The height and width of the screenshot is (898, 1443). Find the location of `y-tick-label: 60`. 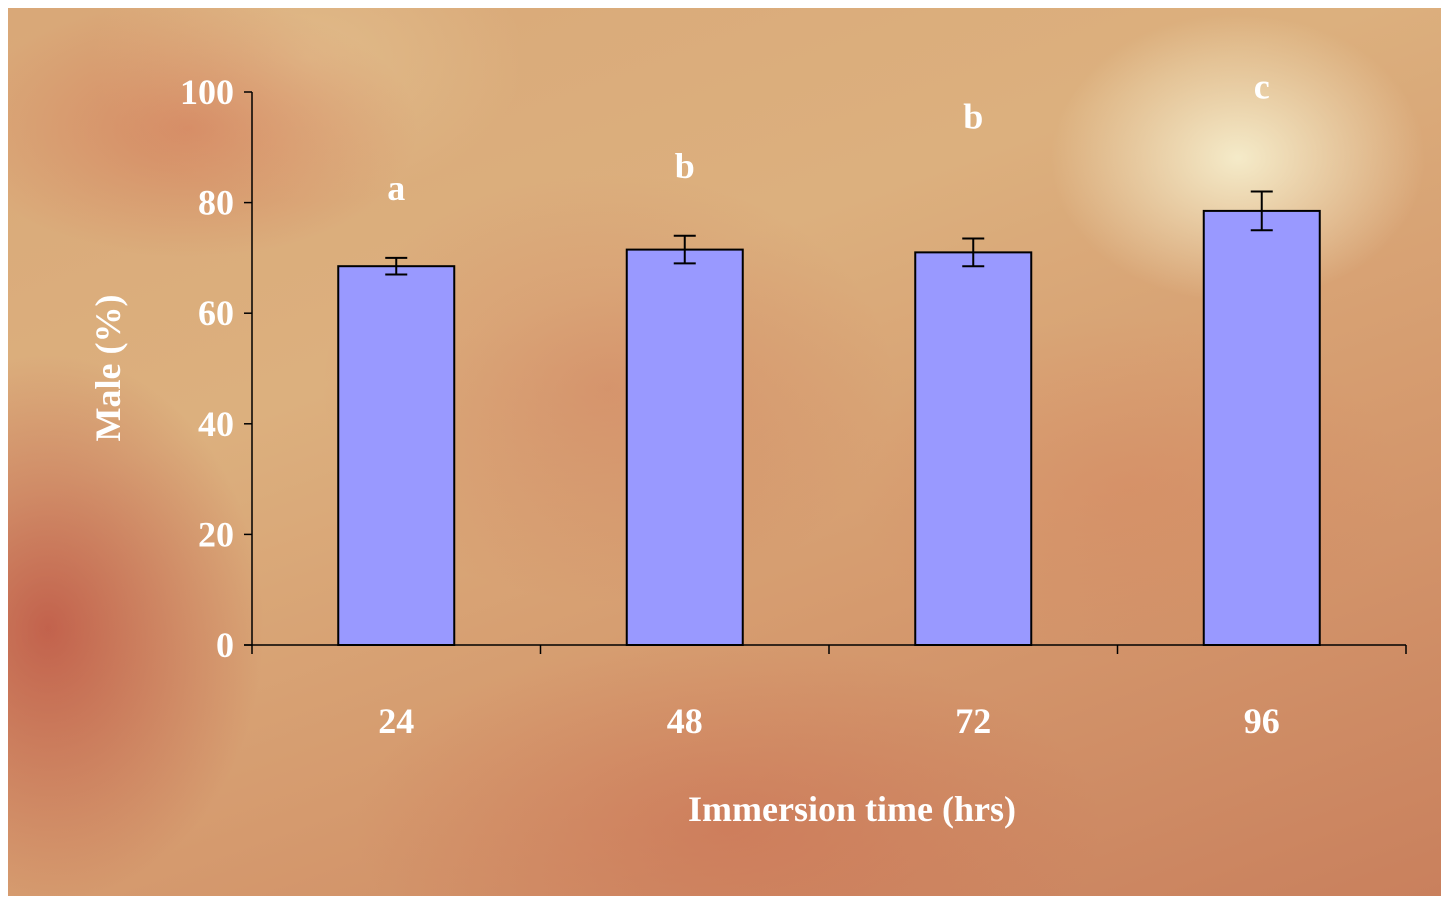

y-tick-label: 60 is located at coordinates (216, 313).